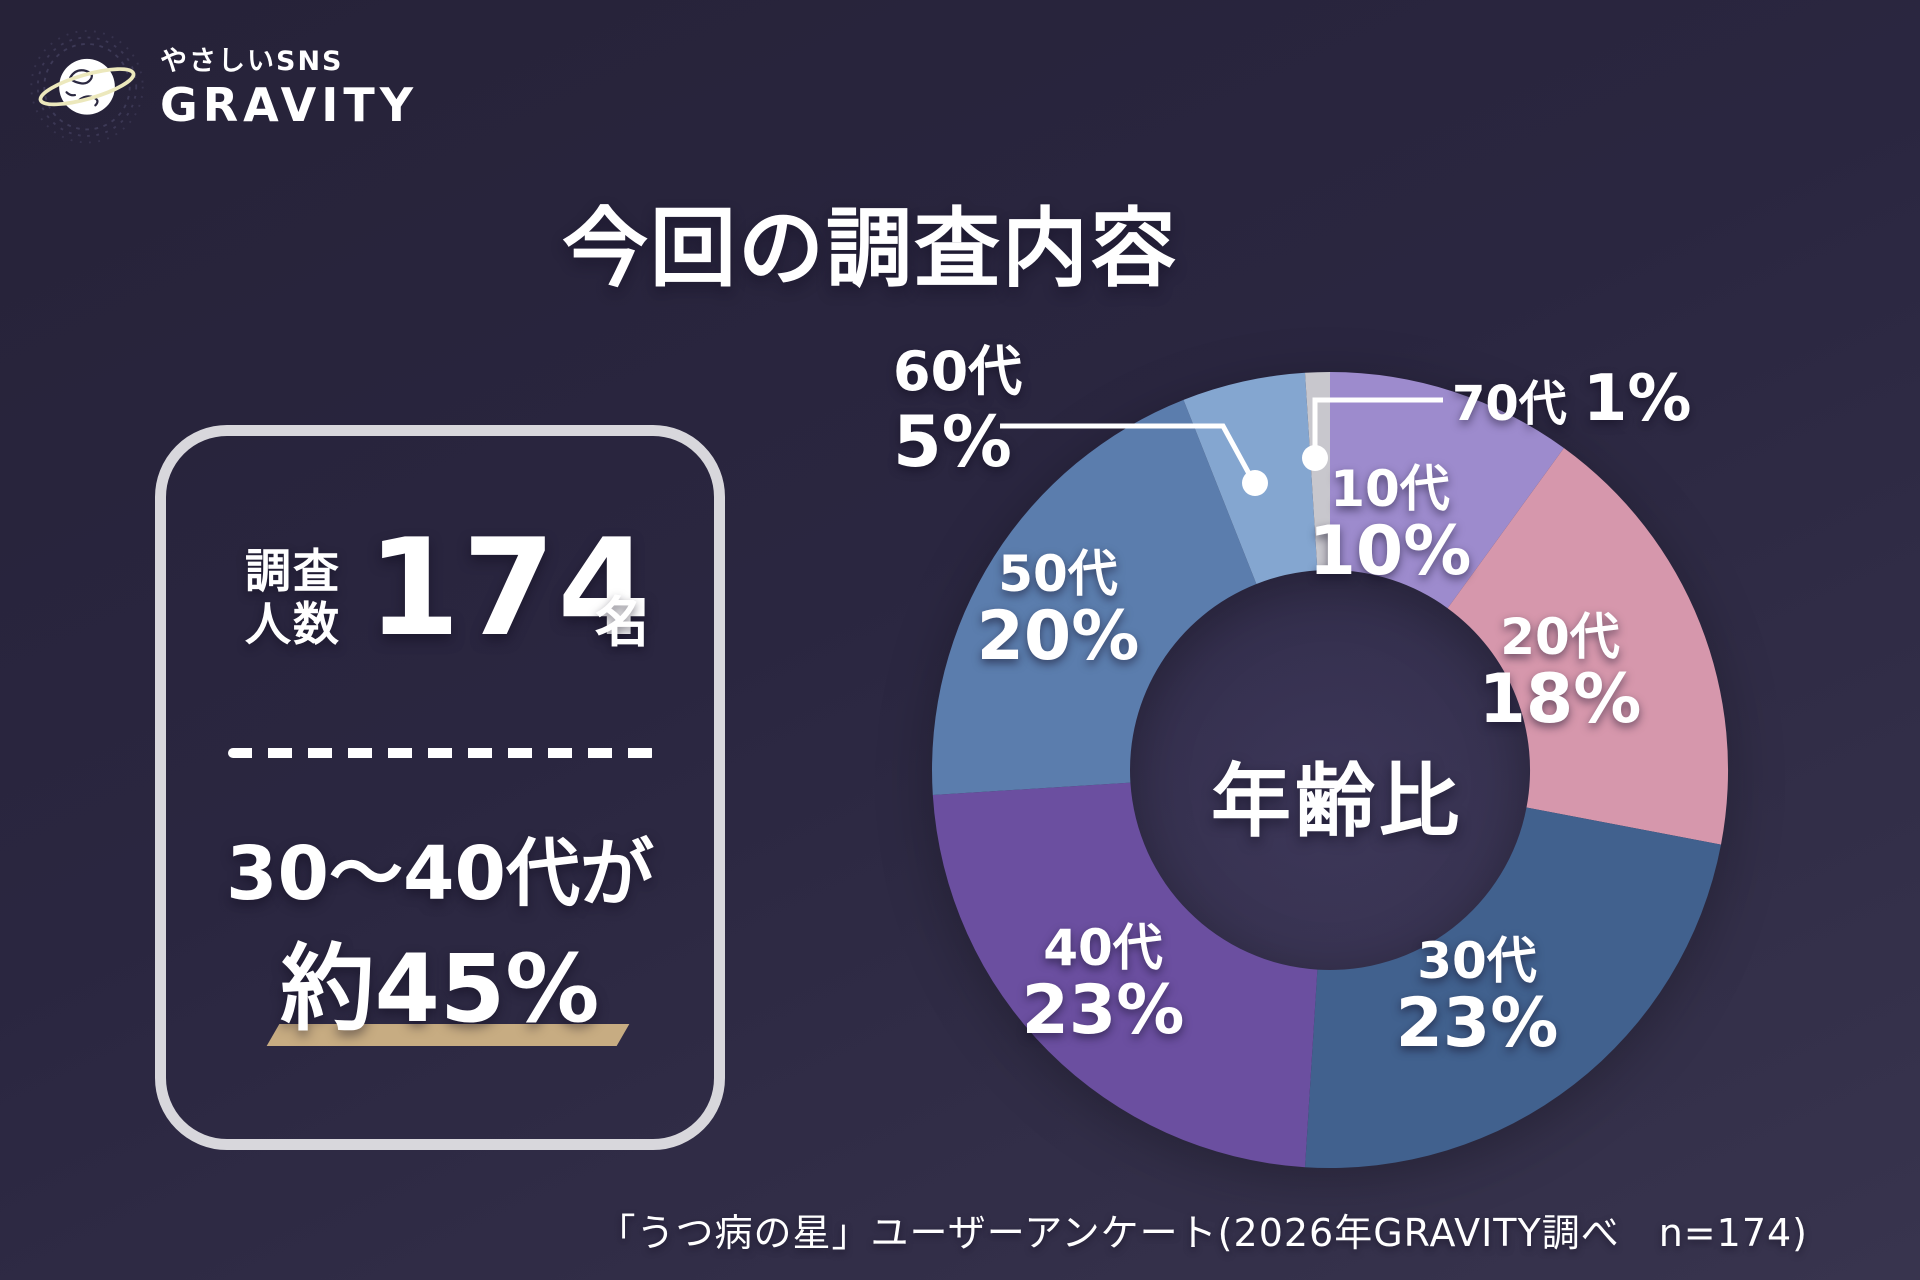 The width and height of the screenshot is (1920, 1280). What do you see at coordinates (1202, 1233) in the screenshot?
I see `source-note: 「うつ病の星」ユーザーアンケート(2026年GRAVITY調べ n=174)` at bounding box center [1202, 1233].